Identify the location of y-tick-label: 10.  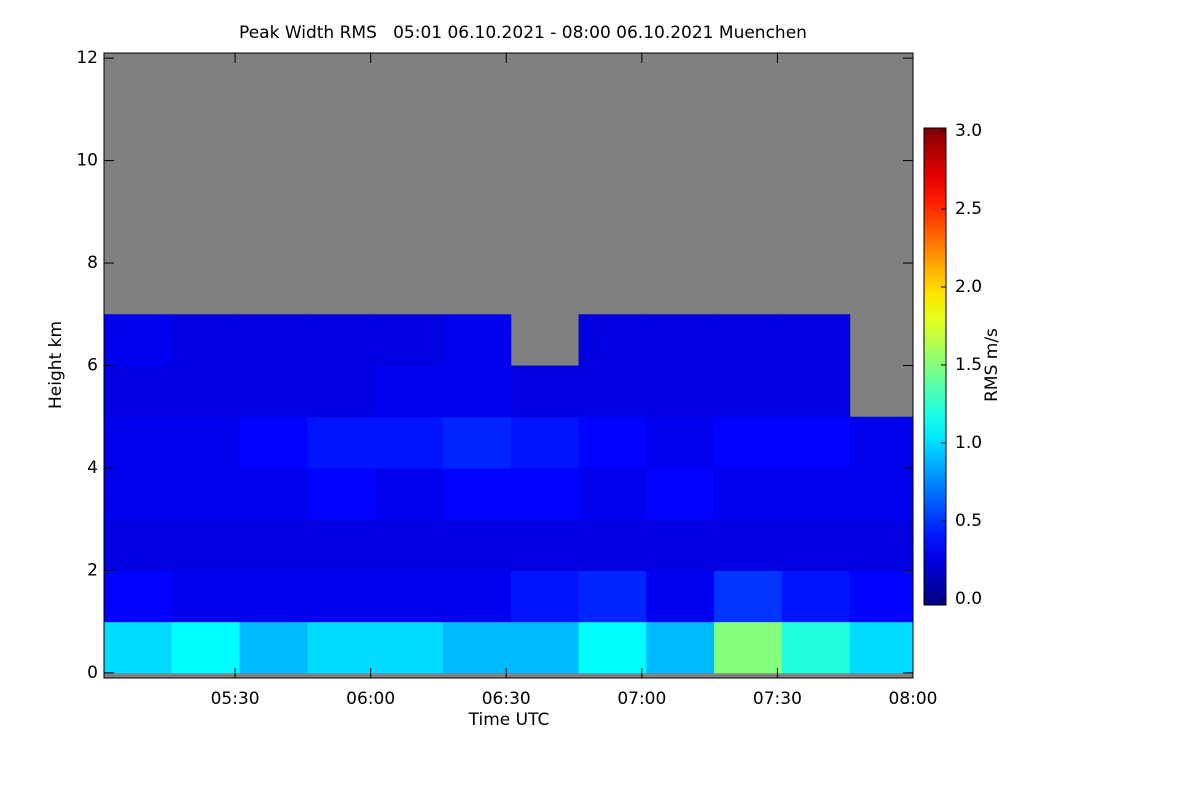
(87, 161).